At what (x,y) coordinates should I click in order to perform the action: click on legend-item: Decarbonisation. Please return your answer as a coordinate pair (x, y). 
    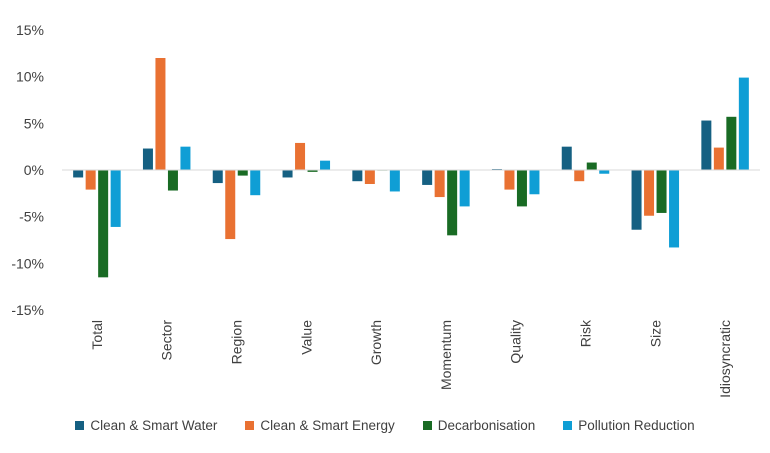
    Looking at the image, I should click on (479, 425).